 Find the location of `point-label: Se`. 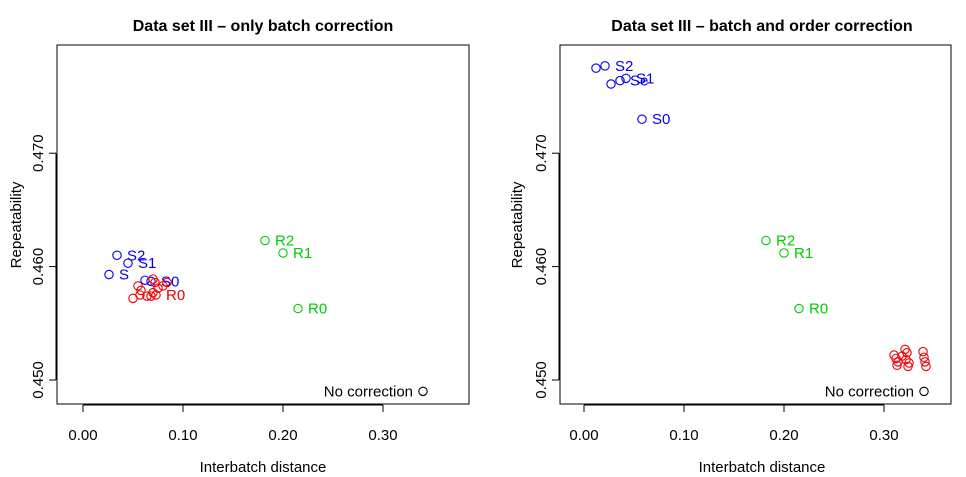

point-label: Se is located at coordinates (639, 81).